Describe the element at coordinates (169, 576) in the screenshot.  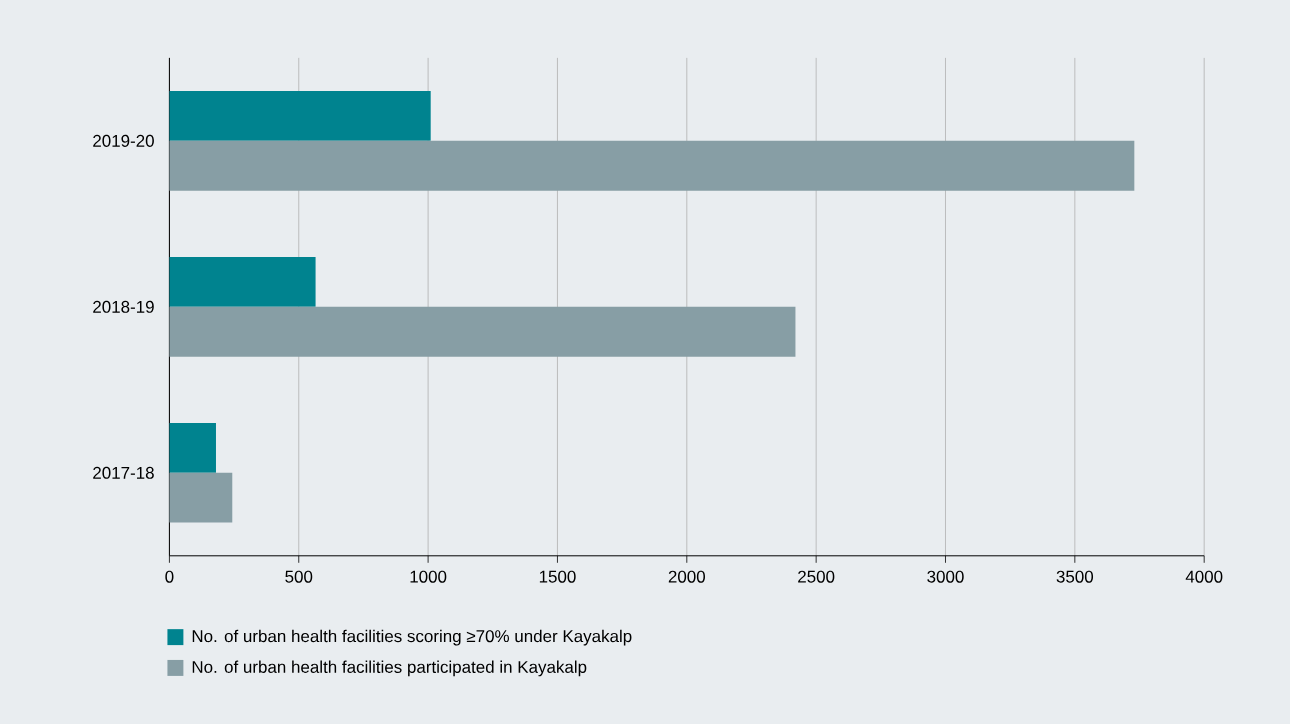
I see `x-tick-label: 0` at that location.